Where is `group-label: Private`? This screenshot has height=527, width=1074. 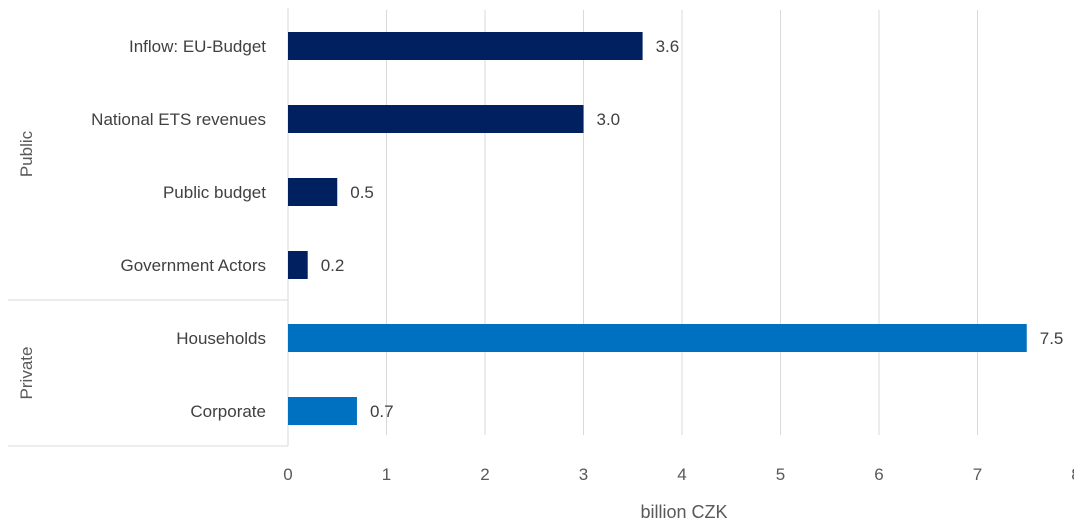
group-label: Private is located at coordinates (26, 373).